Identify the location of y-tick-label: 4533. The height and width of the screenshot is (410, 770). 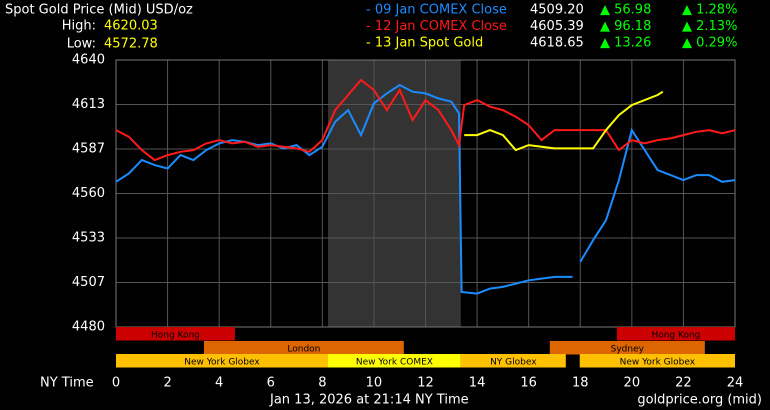
(88, 238).